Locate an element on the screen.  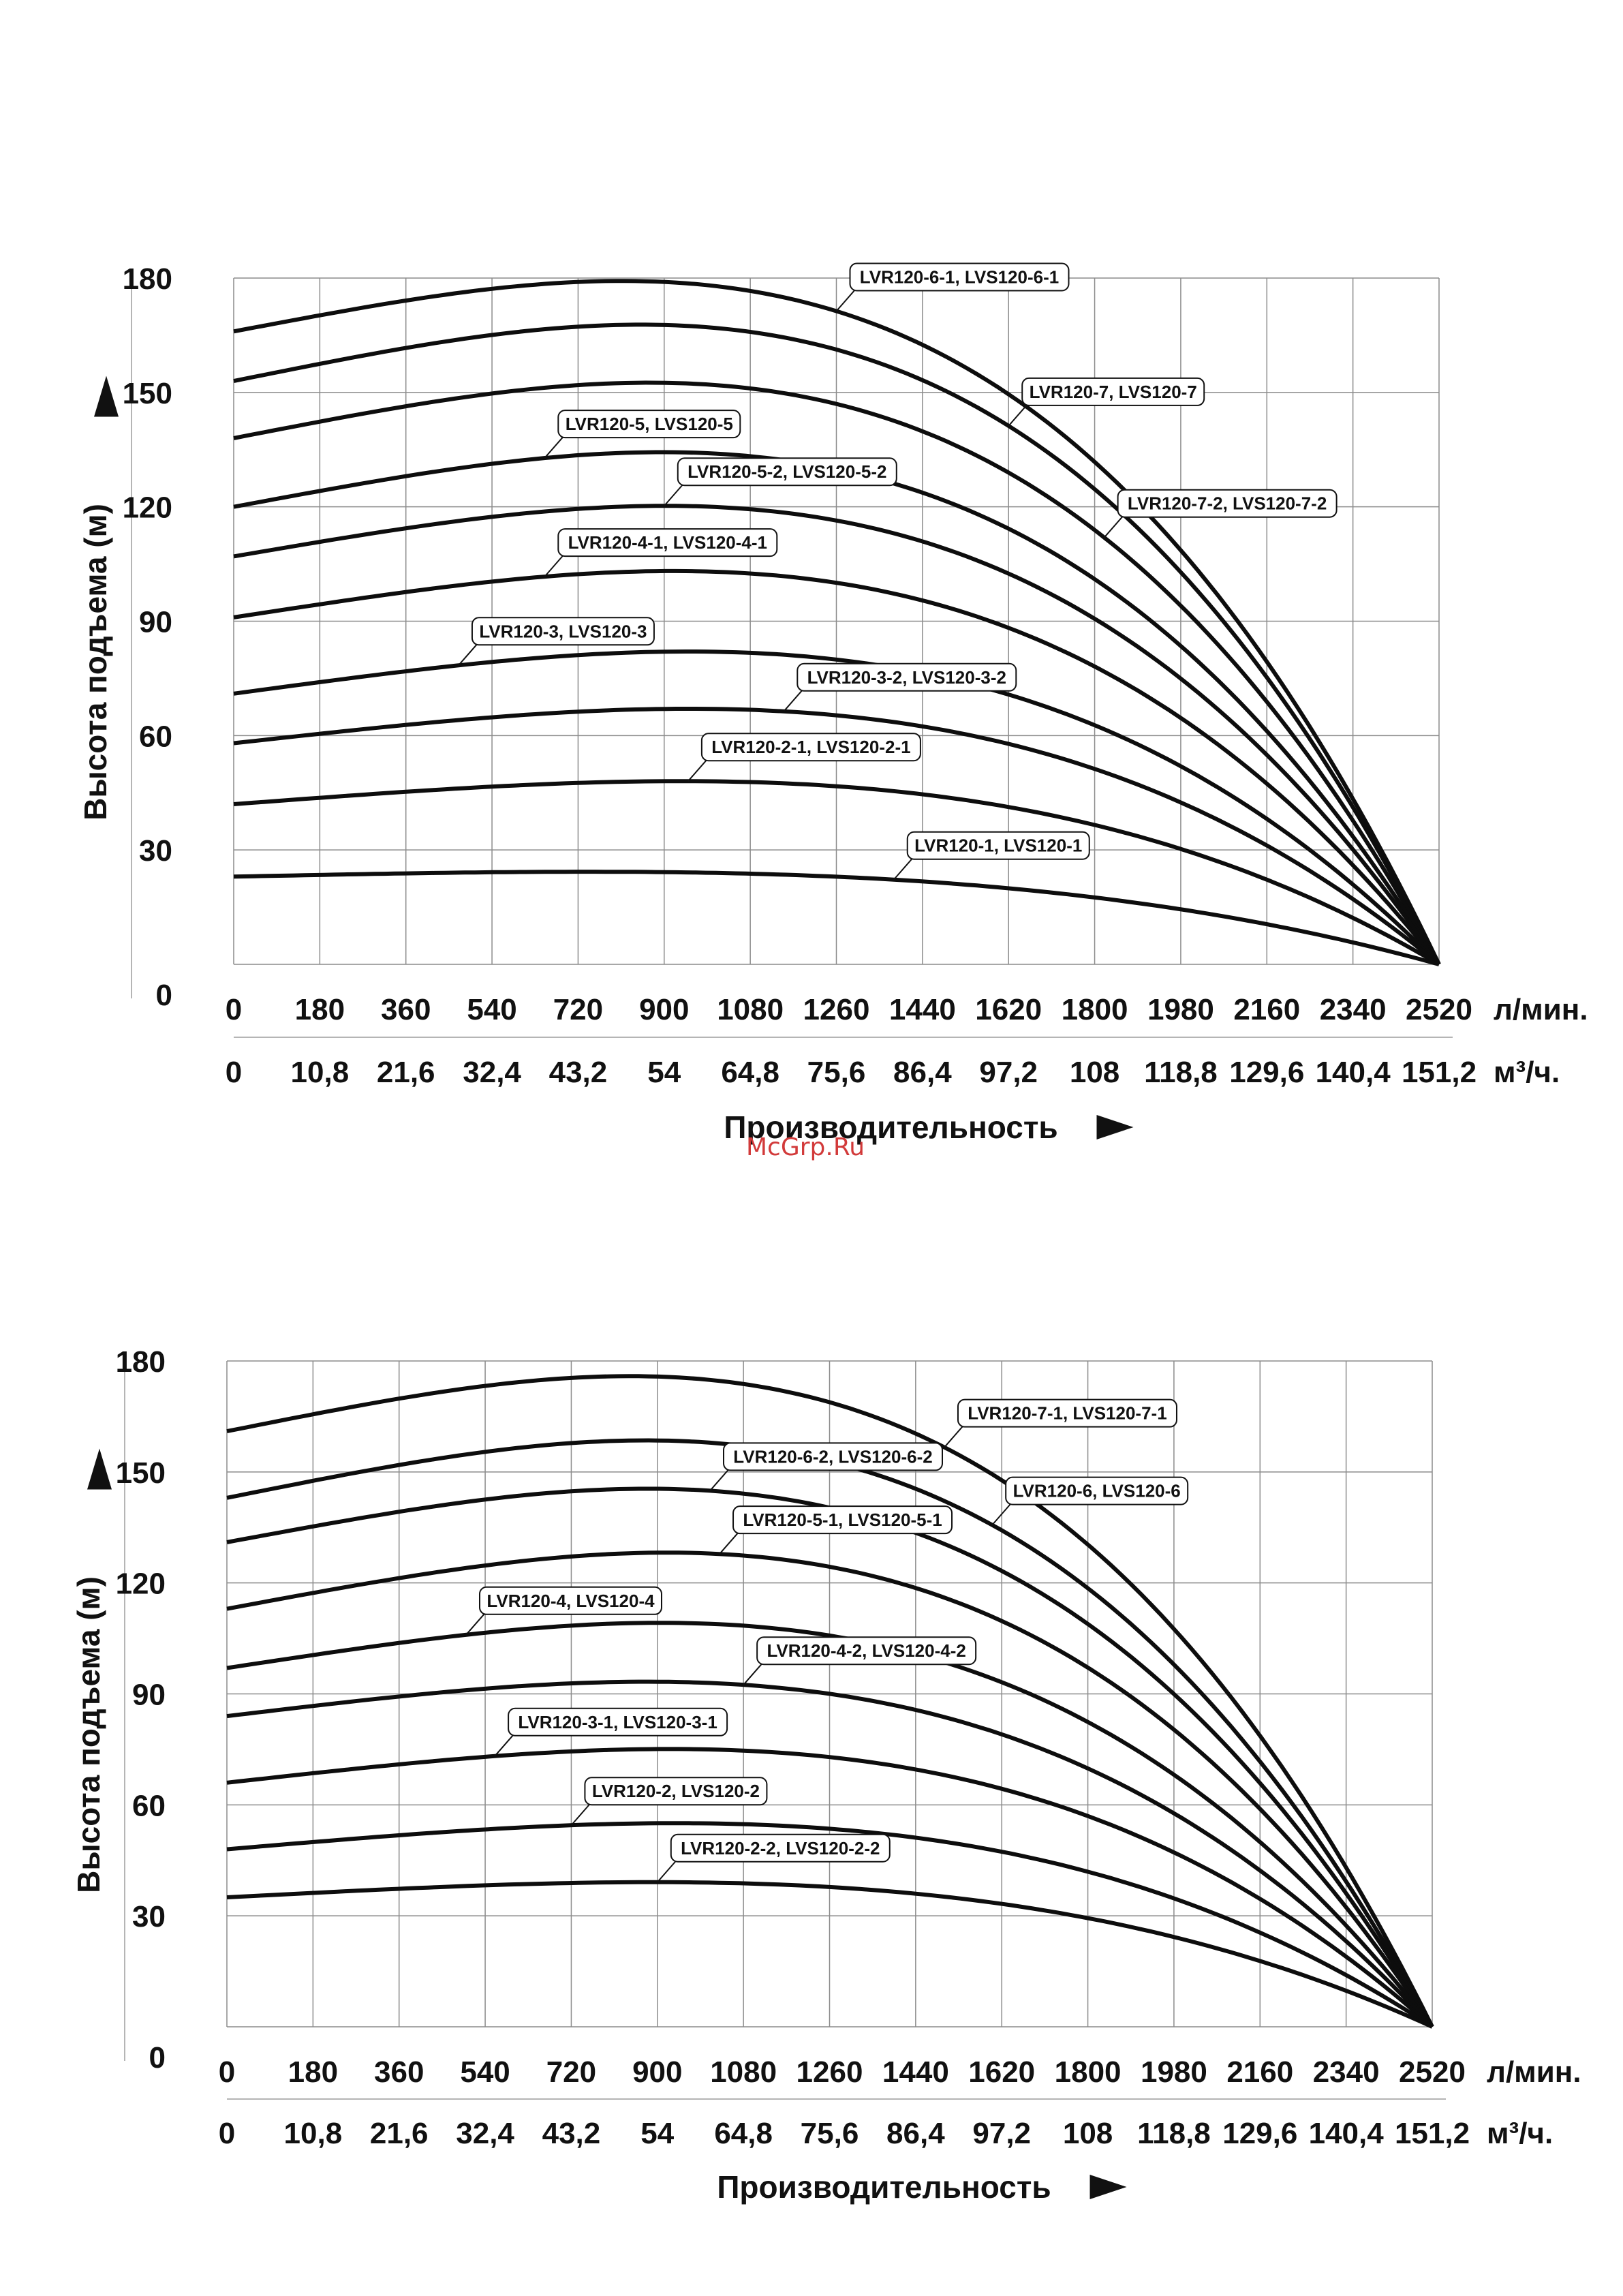
series-label: LVR120-2-1, LVS120-2-1 is located at coordinates (810, 747).